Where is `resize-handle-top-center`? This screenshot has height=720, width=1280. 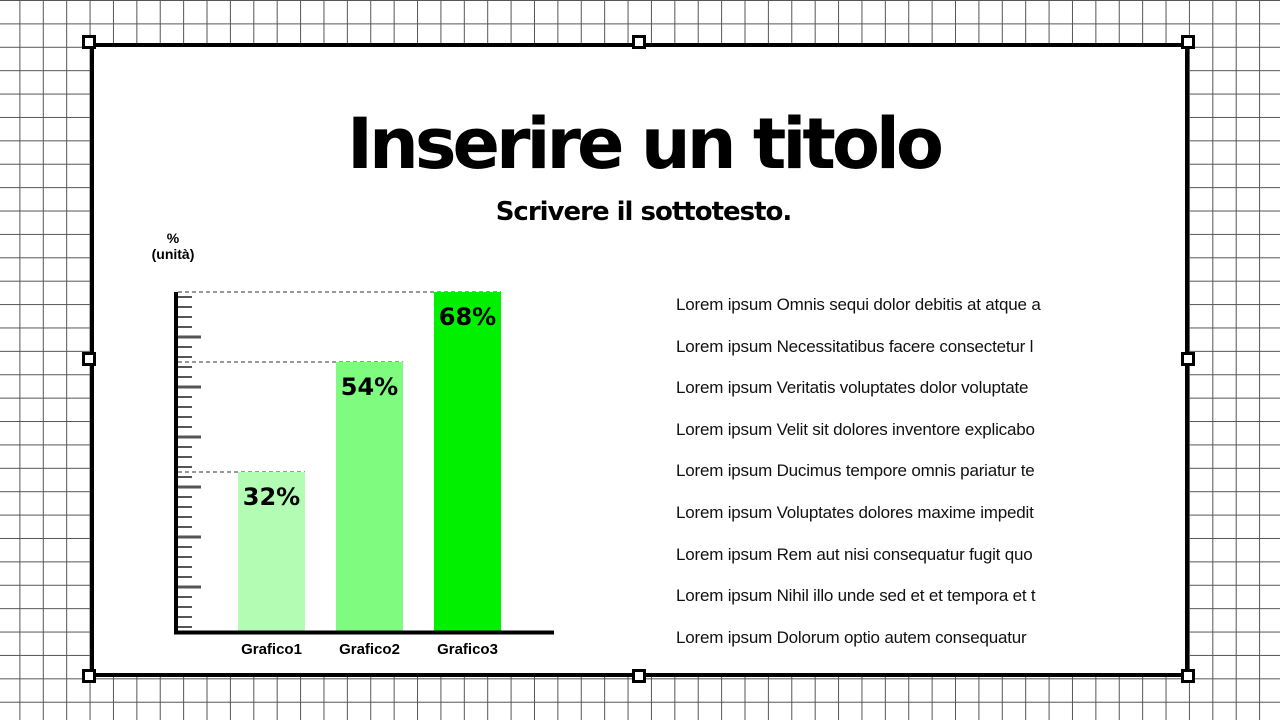
resize-handle-top-center is located at coordinates (639, 42).